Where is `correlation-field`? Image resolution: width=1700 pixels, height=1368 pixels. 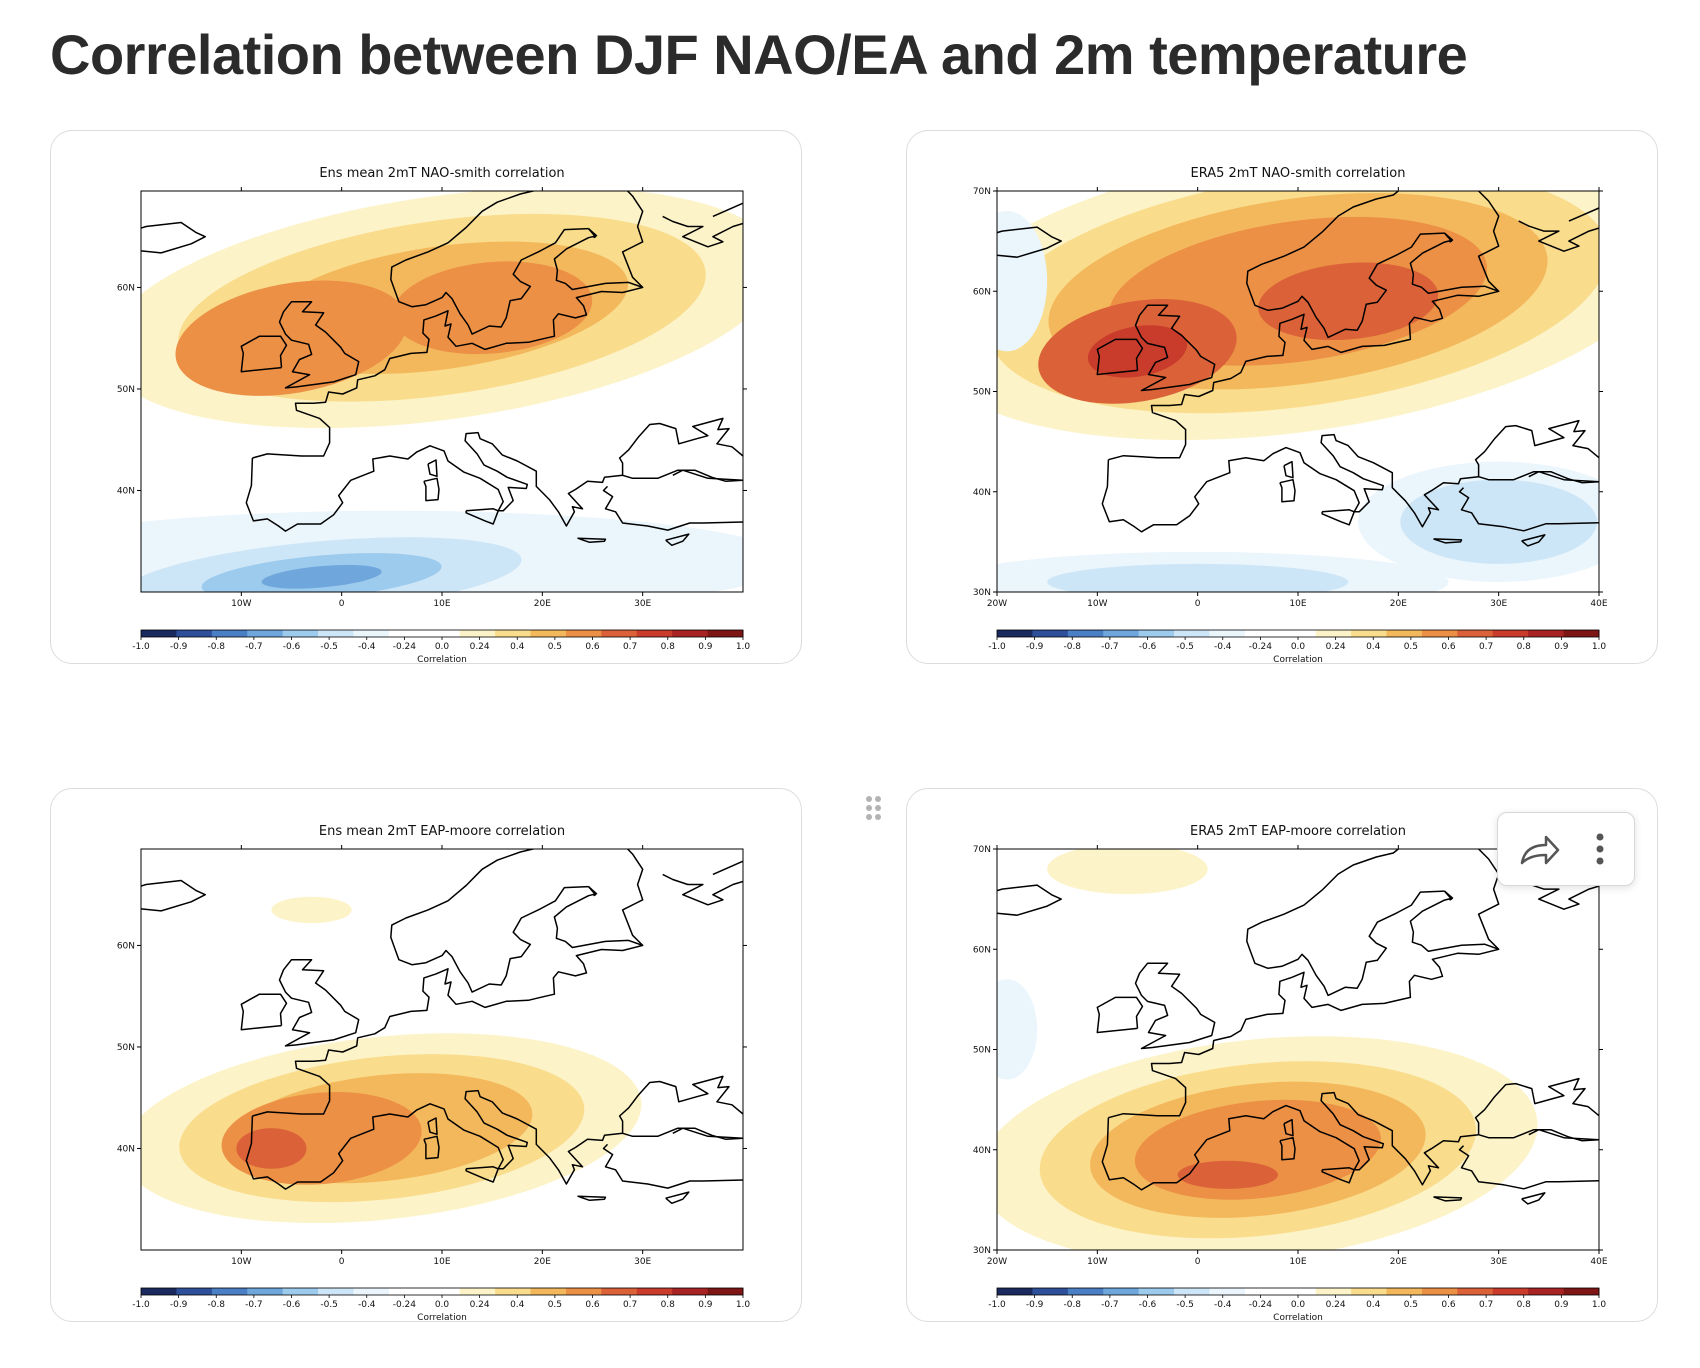 correlation-field is located at coordinates (442, 391).